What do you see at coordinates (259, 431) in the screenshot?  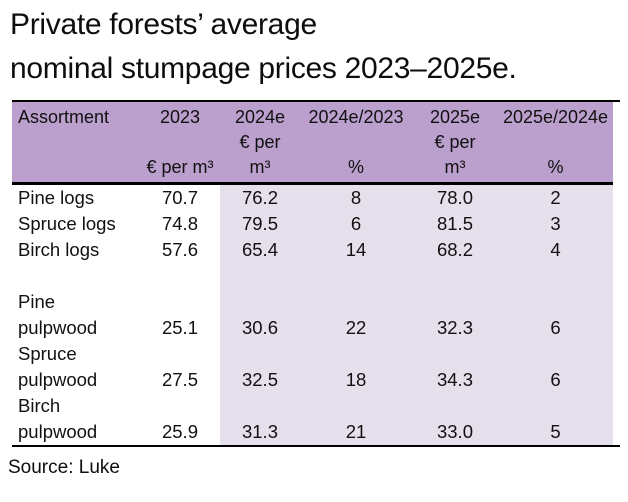 I see `value-cell: 31.3` at bounding box center [259, 431].